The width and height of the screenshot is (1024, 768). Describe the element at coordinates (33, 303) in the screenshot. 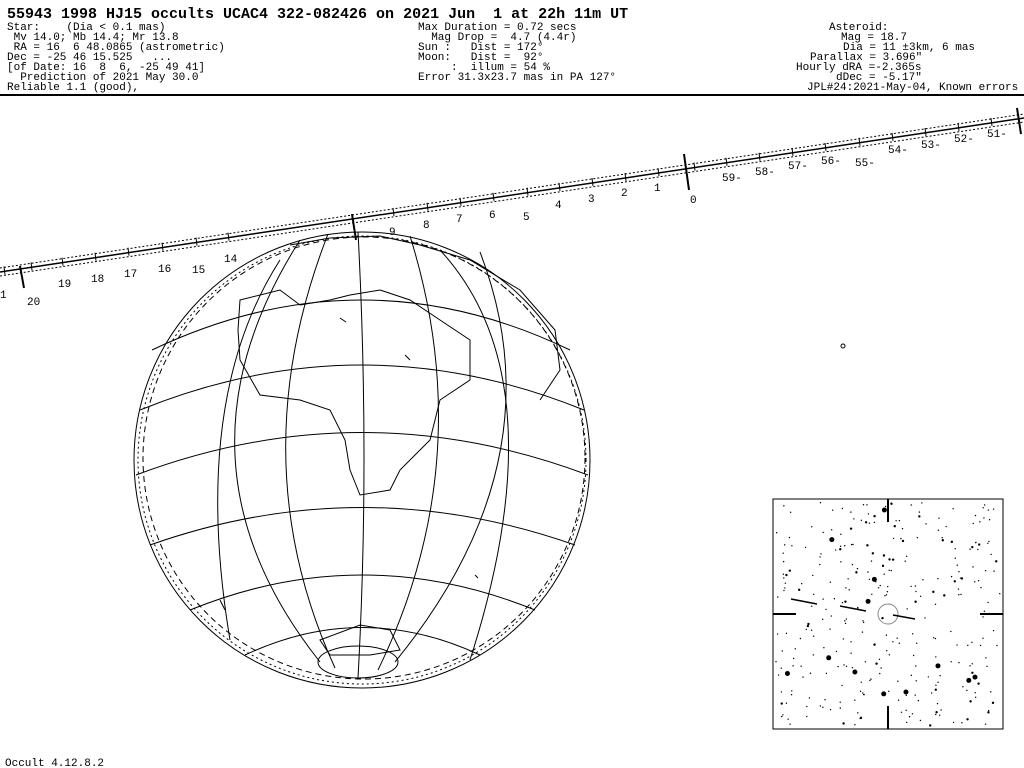

I see `path-label: 20` at that location.